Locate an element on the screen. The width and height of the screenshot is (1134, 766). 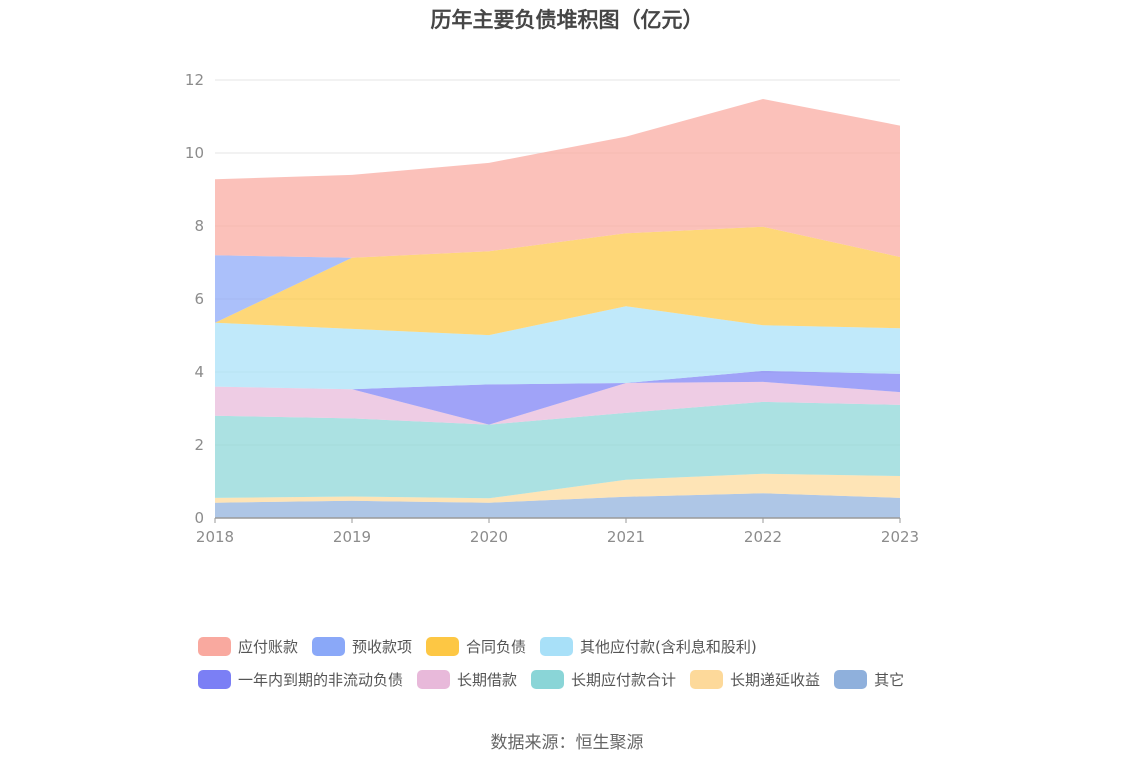
legend-item: 一年内到期的非流动负债 is located at coordinates (300, 679).